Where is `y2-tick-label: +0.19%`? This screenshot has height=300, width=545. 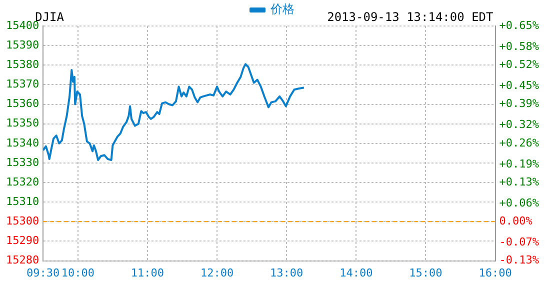 y2-tick-label: +0.19% is located at coordinates (519, 163).